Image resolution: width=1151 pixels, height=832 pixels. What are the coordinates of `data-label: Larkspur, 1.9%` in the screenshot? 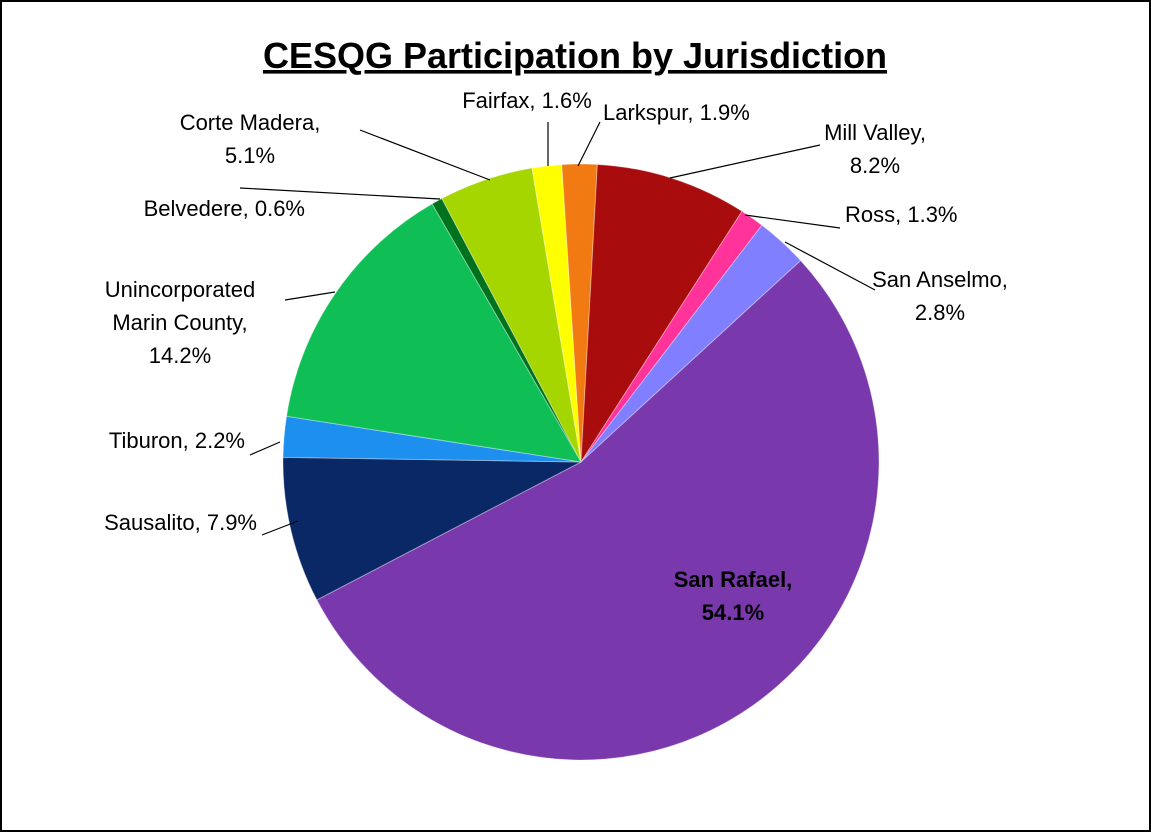 It's located at (676, 112).